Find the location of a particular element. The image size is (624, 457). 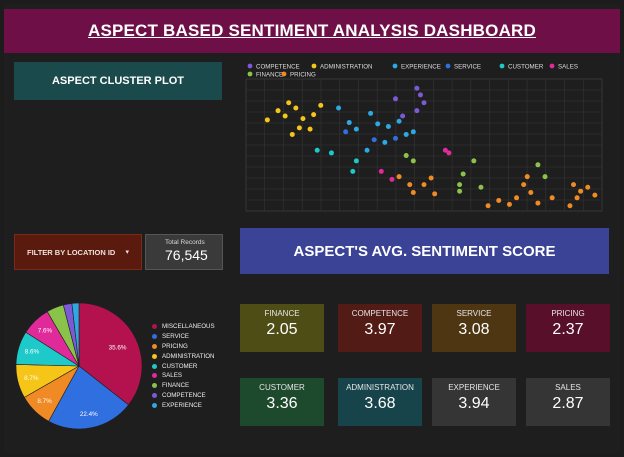

score-card-customer: CUSTOMER 3.36 is located at coordinates (282, 402).